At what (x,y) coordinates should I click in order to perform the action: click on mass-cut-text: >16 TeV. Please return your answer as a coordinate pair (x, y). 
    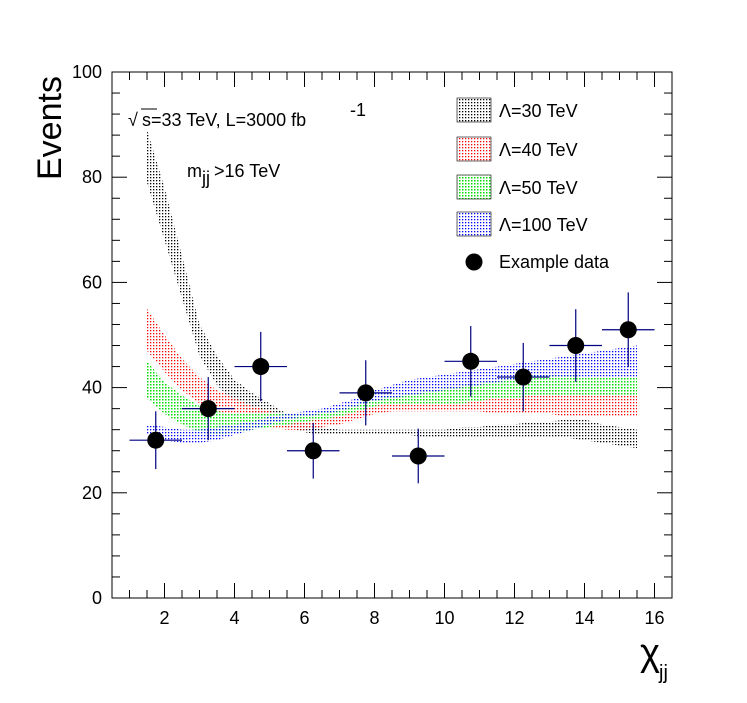
    Looking at the image, I should click on (247, 171).